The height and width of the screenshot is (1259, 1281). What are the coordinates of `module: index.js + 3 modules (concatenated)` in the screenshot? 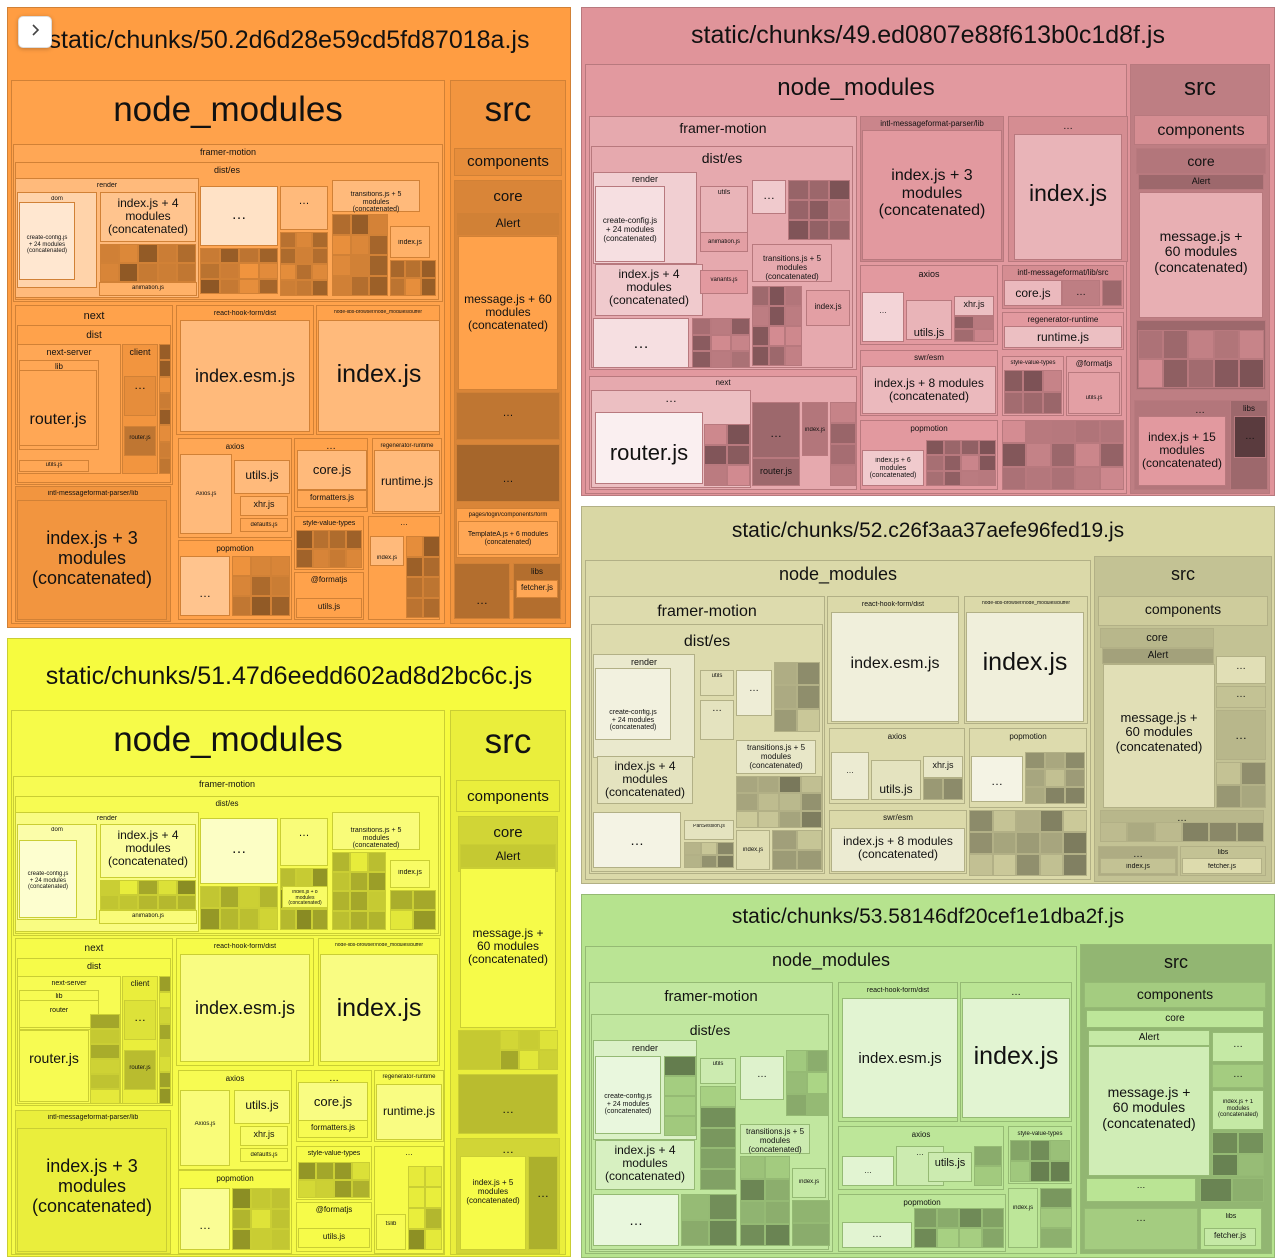 It's located at (932, 195).